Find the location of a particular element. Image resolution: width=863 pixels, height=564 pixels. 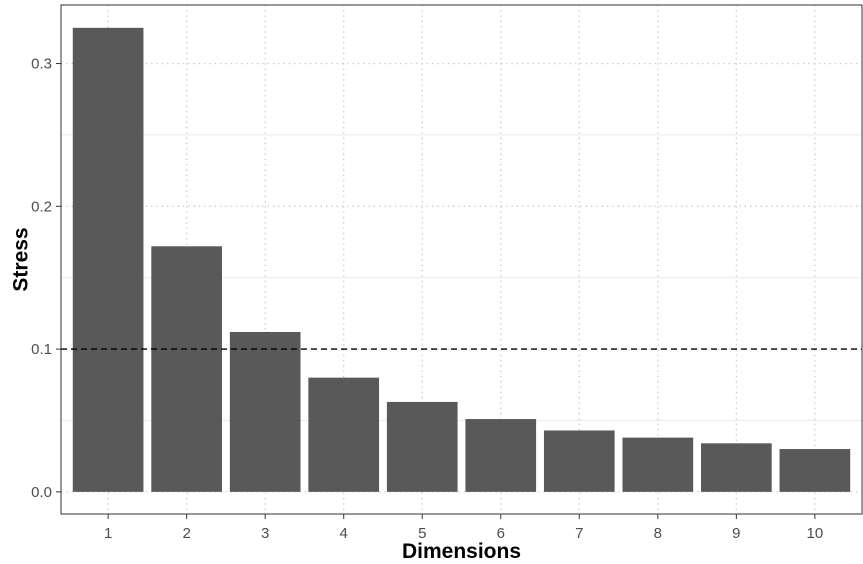

x-tick-label: 8 is located at coordinates (658, 533).